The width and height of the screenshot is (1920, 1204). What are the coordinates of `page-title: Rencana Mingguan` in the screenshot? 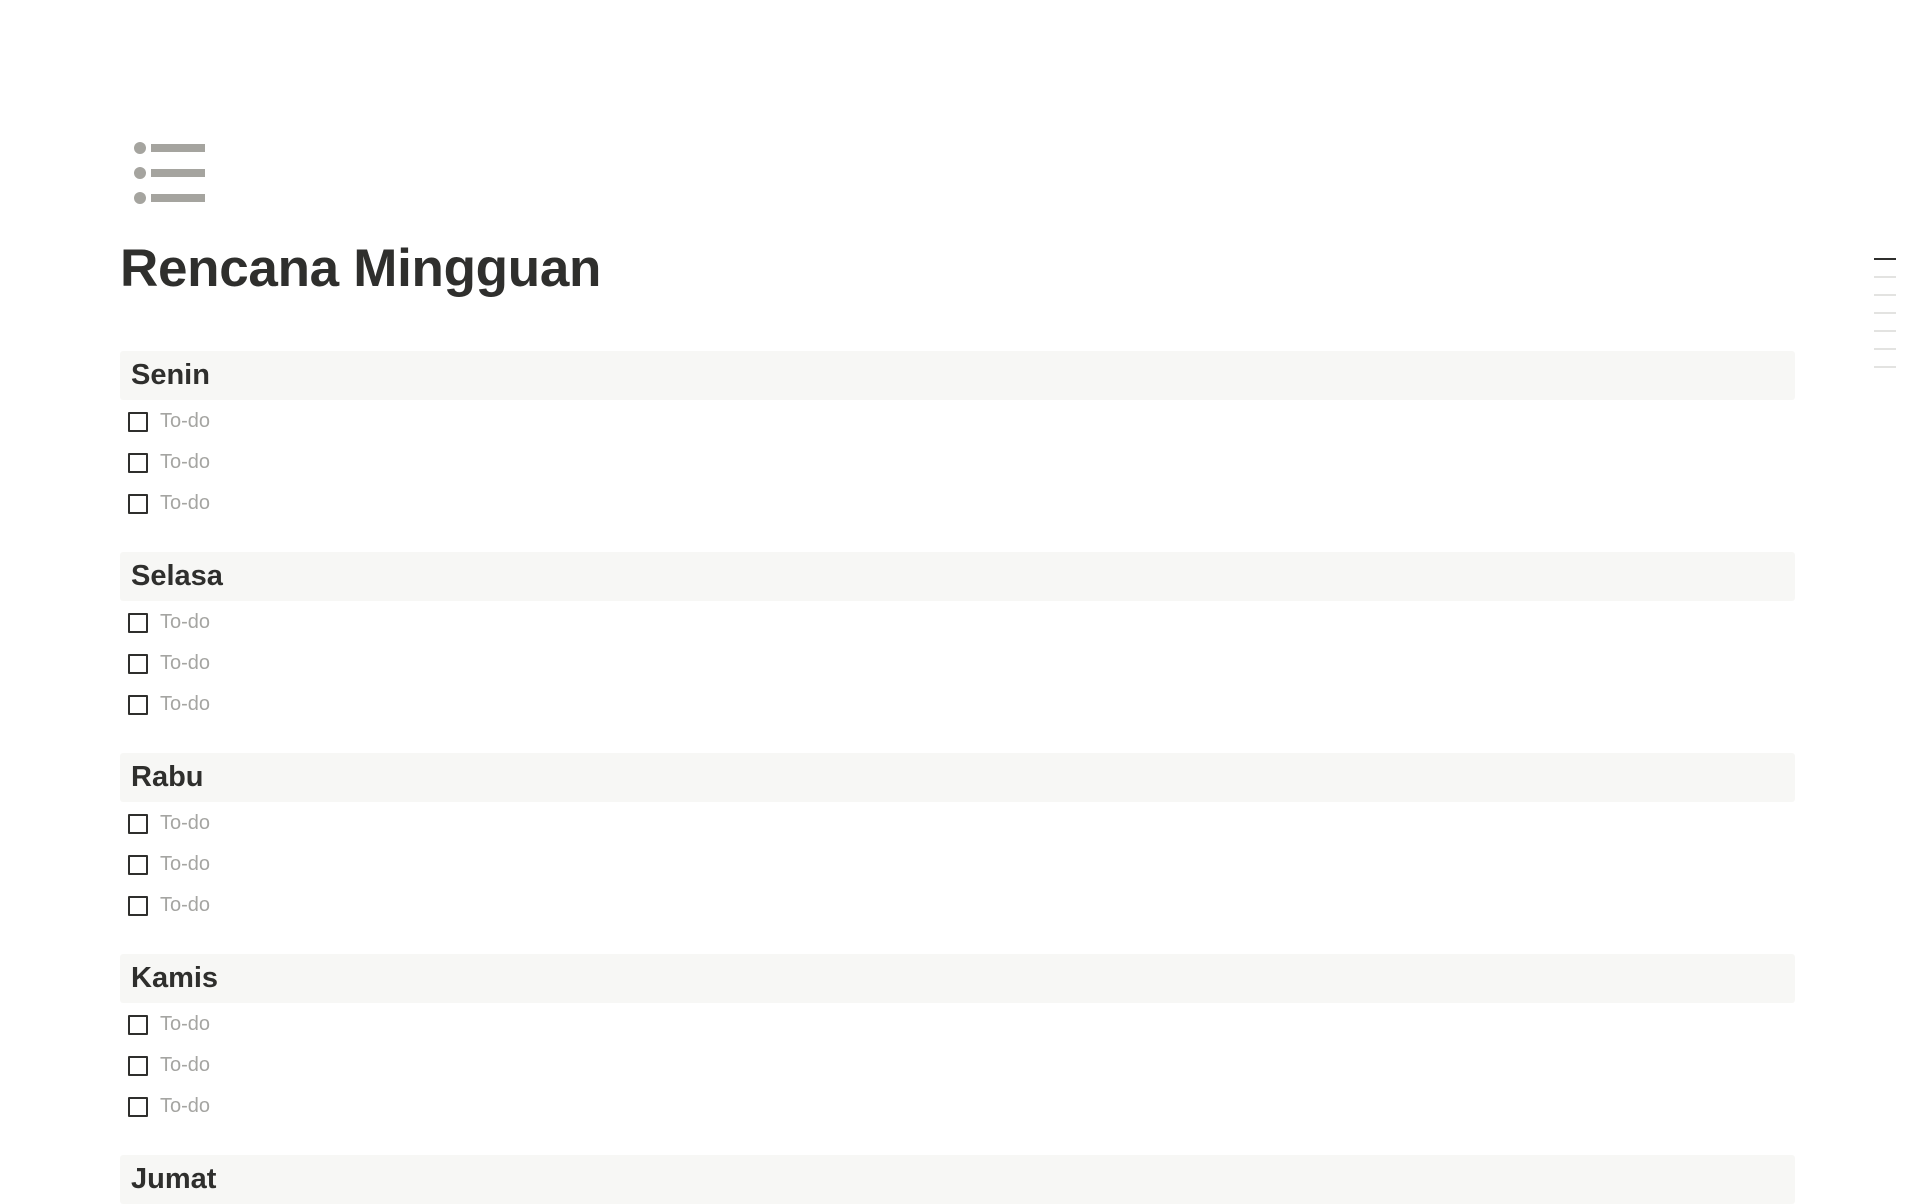 It's located at (361, 268).